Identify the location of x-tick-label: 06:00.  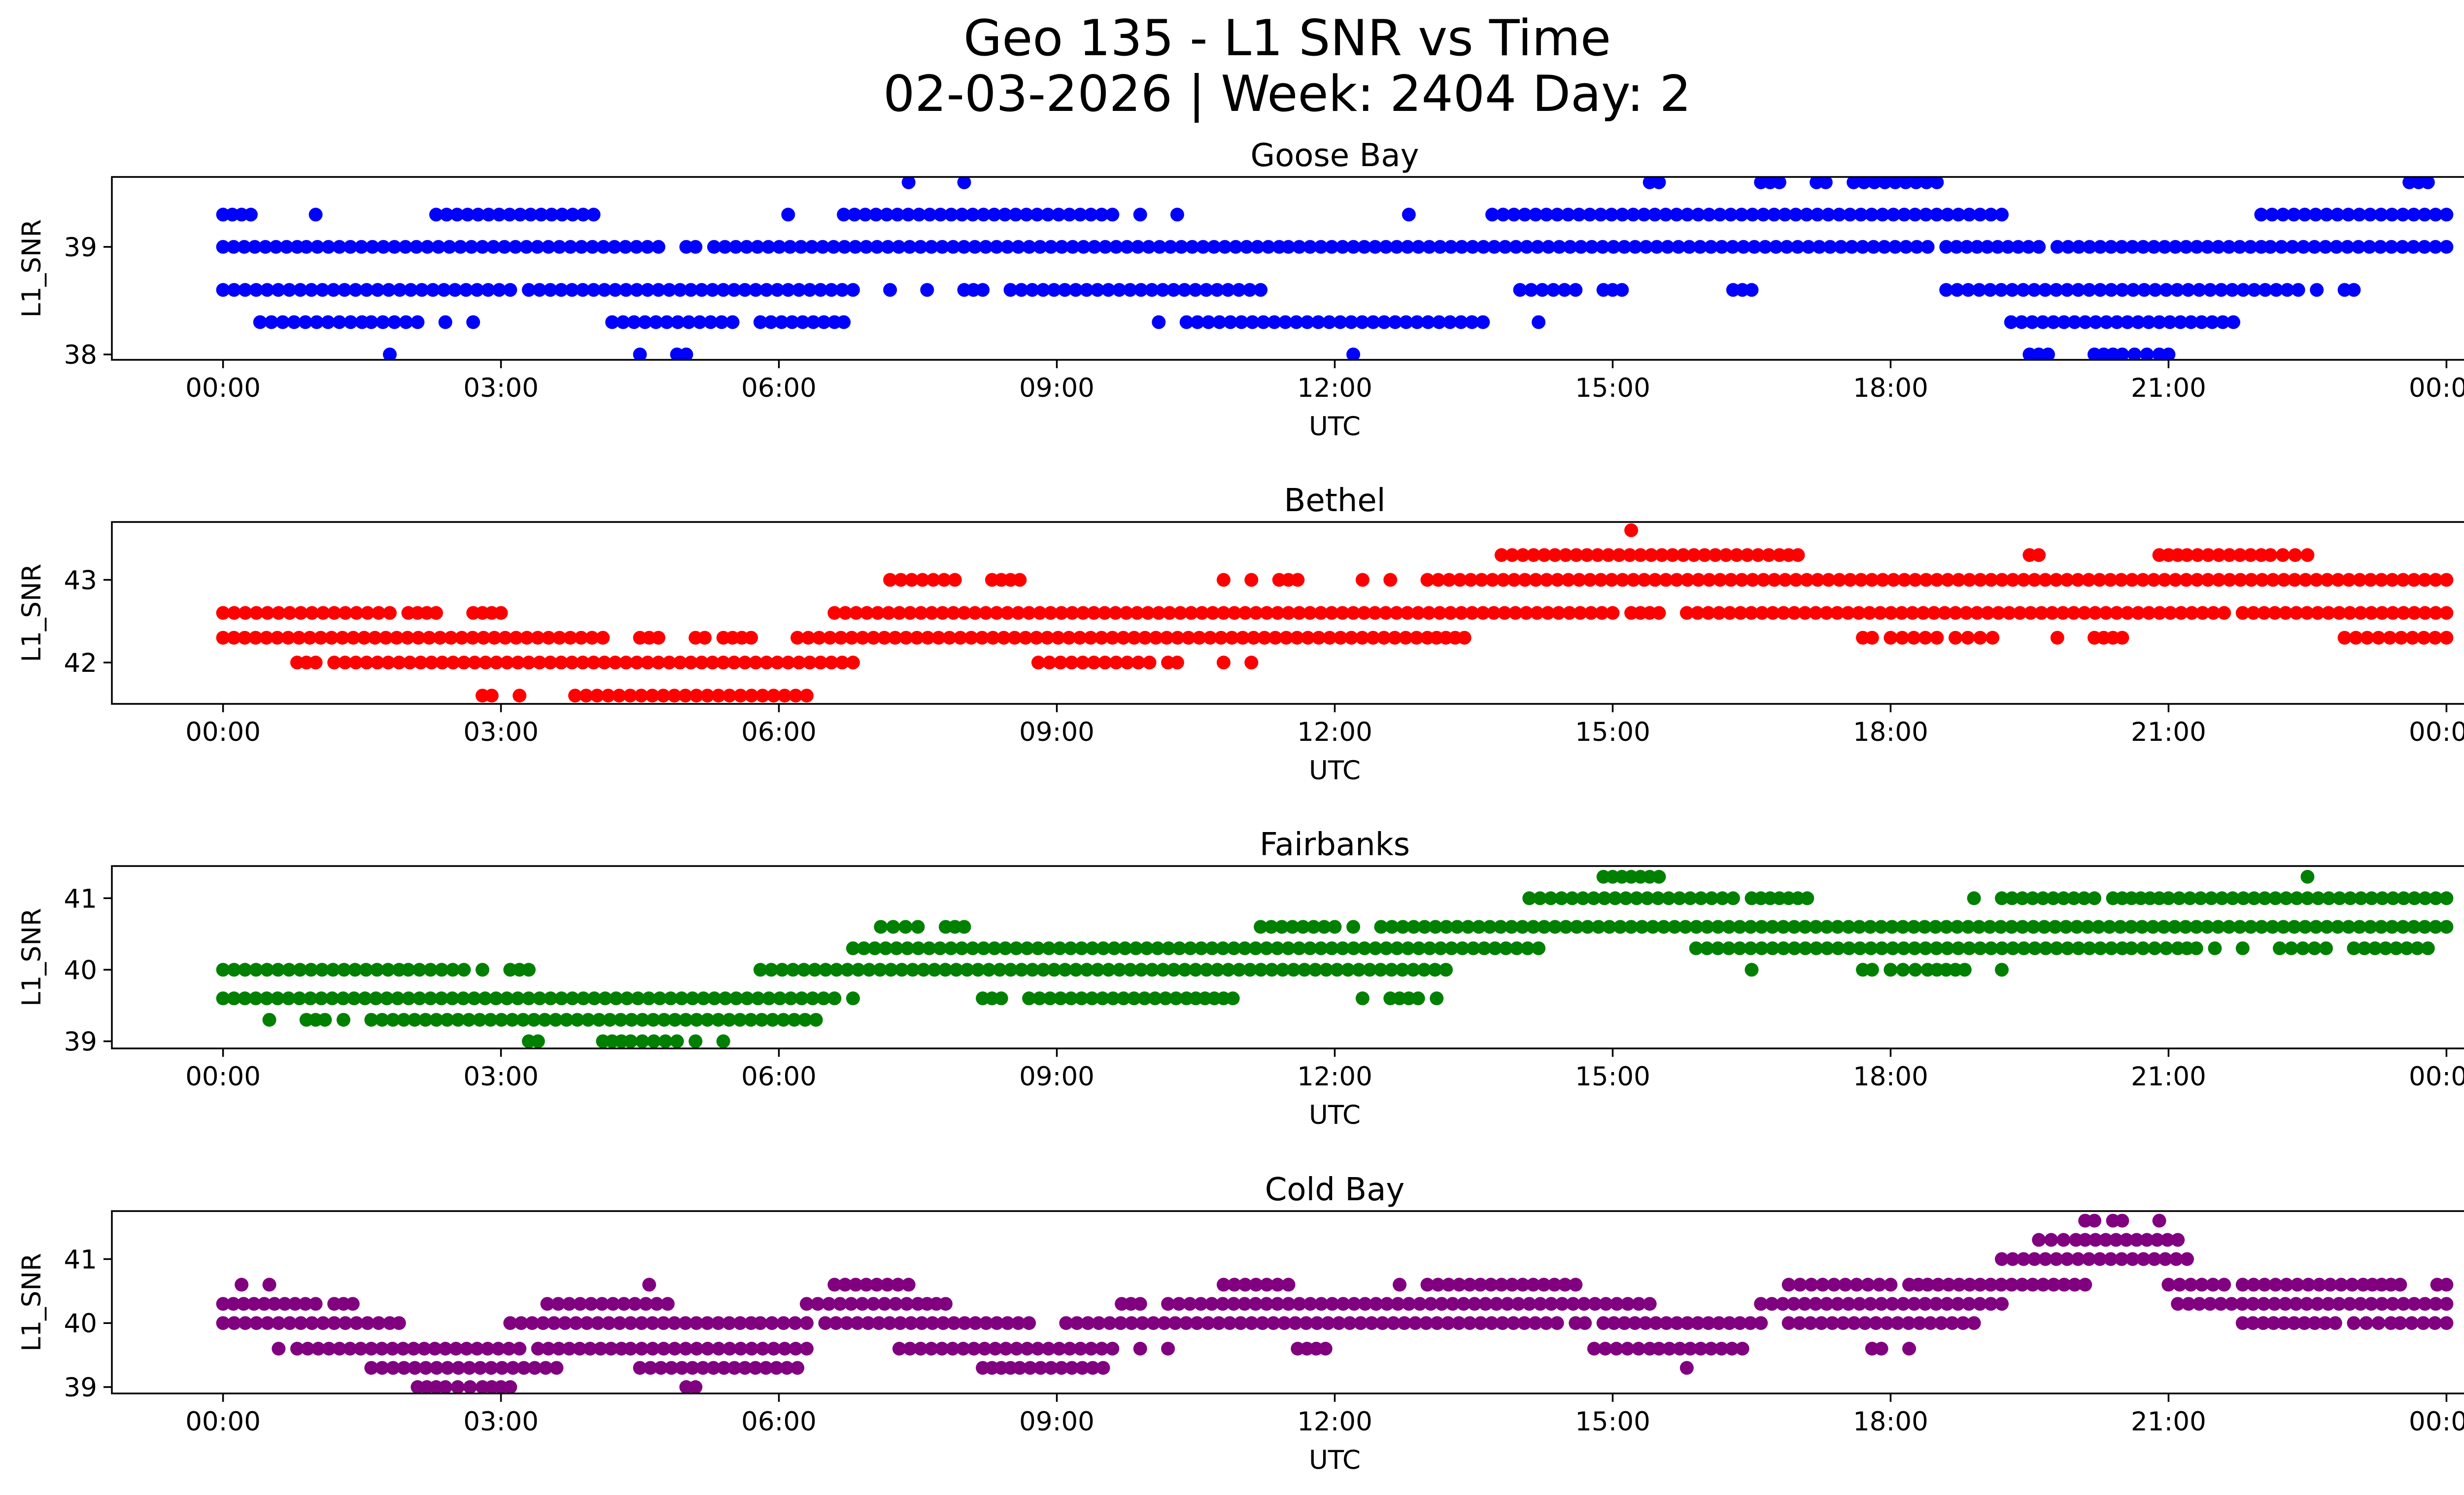
(779, 1422).